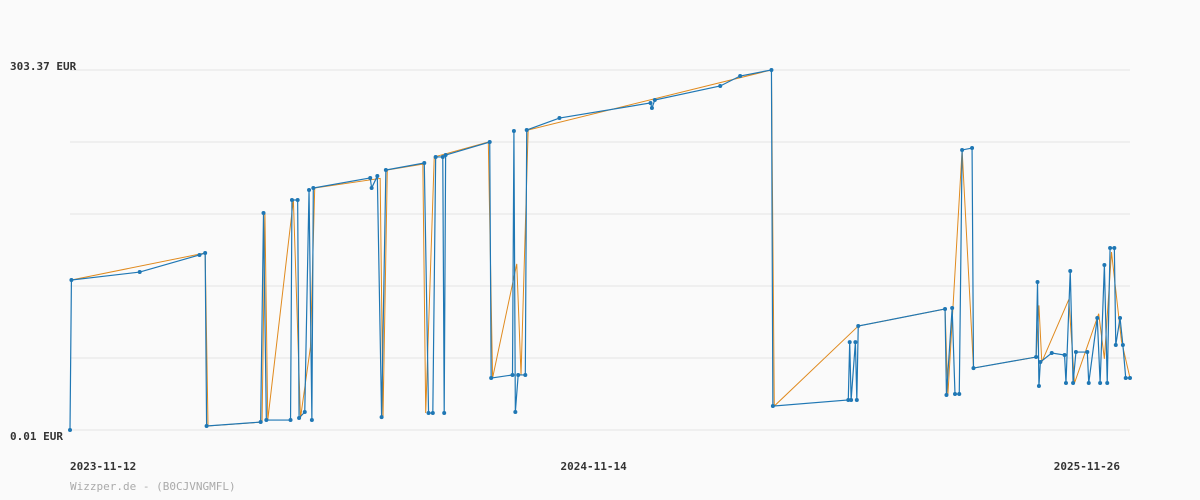  Describe the element at coordinates (153, 486) in the screenshot. I see `footer: Wizzper.de - (B0CJVNGMFL)` at that location.